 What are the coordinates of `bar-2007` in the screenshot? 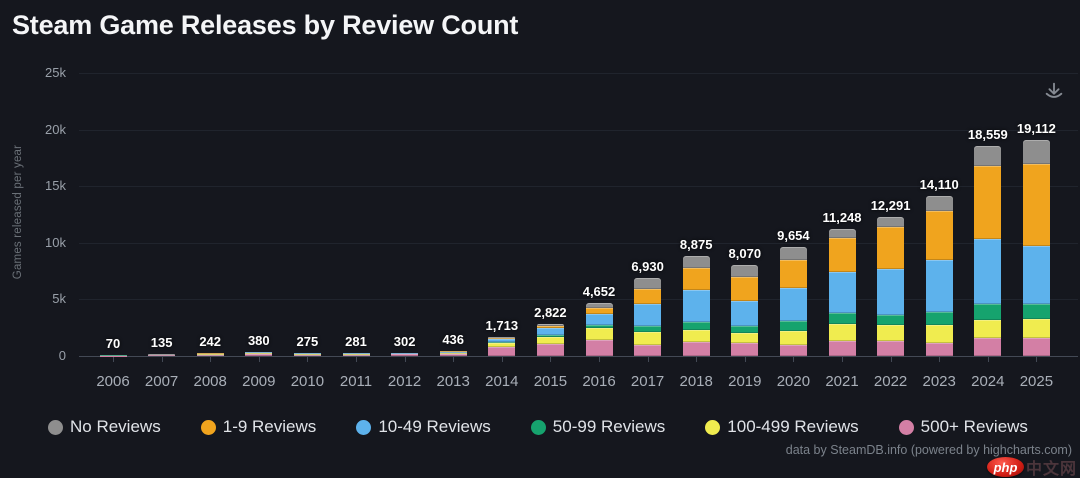 It's located at (162, 355).